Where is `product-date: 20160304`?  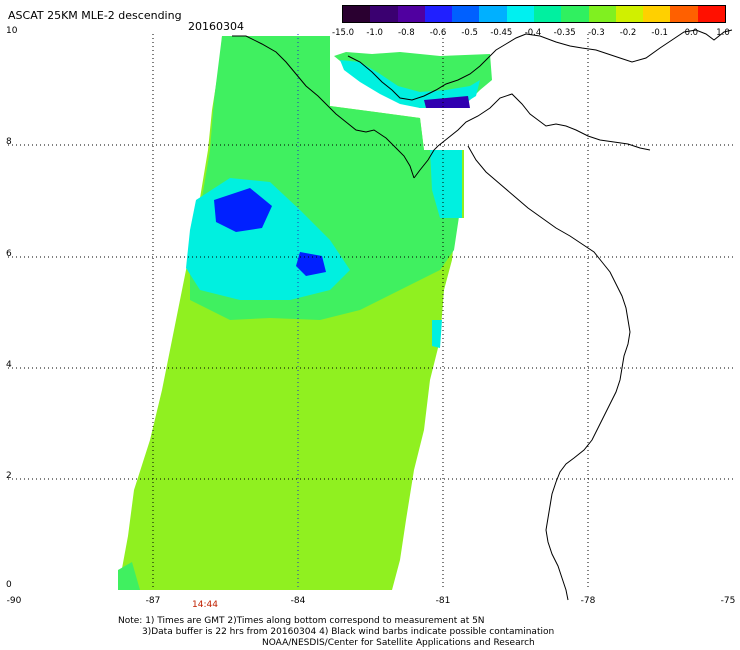
product-date: 20160304 is located at coordinates (216, 26).